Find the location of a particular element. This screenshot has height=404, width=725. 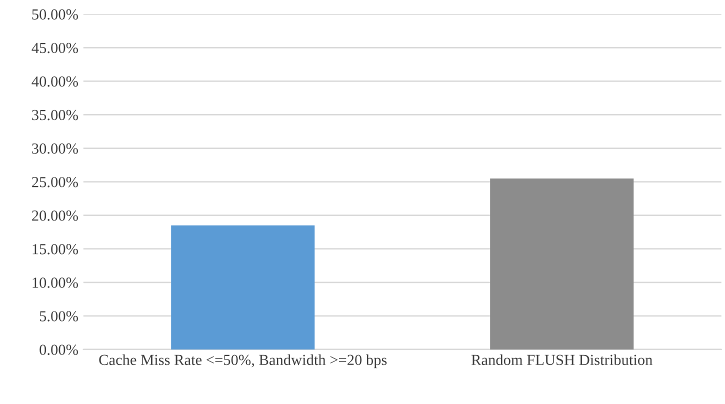

y-tick-label: 25.00% is located at coordinates (55, 182).